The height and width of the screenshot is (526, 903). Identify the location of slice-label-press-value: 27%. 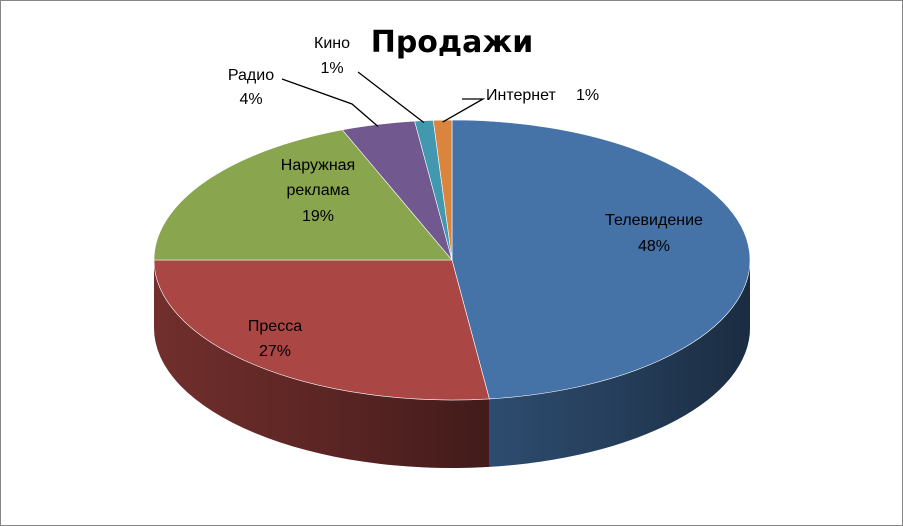
(275, 351).